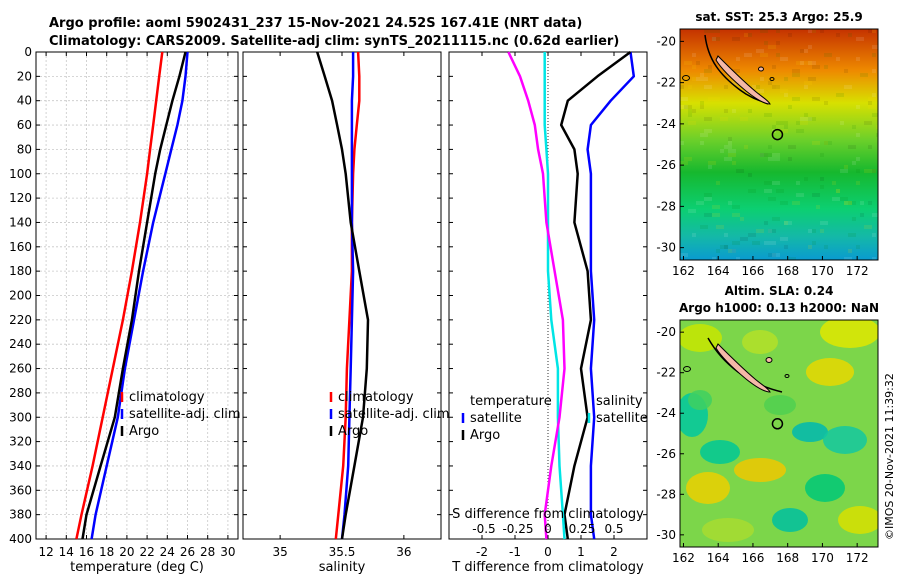 The height and width of the screenshot is (580, 900). Describe the element at coordinates (227, 552) in the screenshot. I see `x-tick-label: 30` at that location.